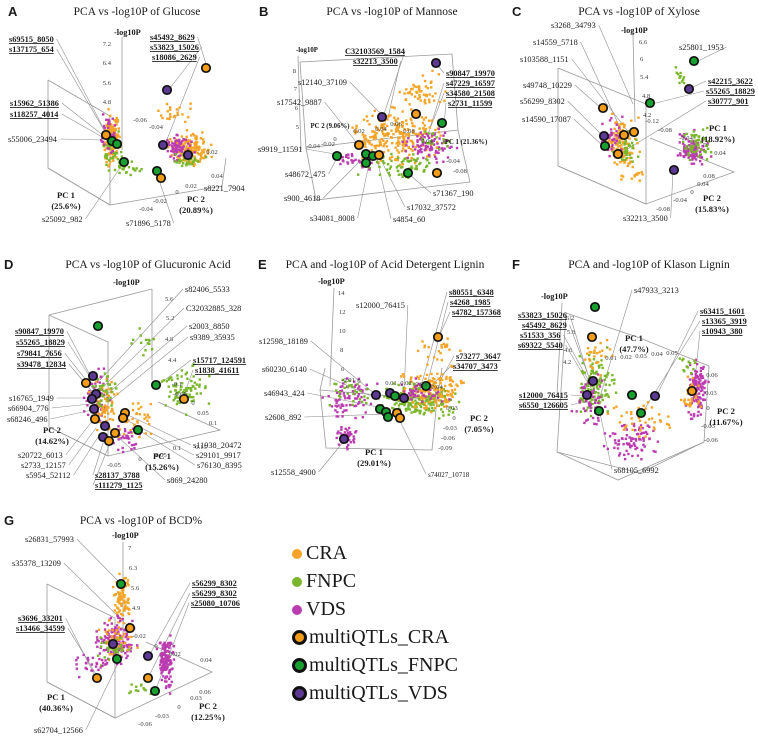  I want to click on panel-letter: B, so click(263, 11).